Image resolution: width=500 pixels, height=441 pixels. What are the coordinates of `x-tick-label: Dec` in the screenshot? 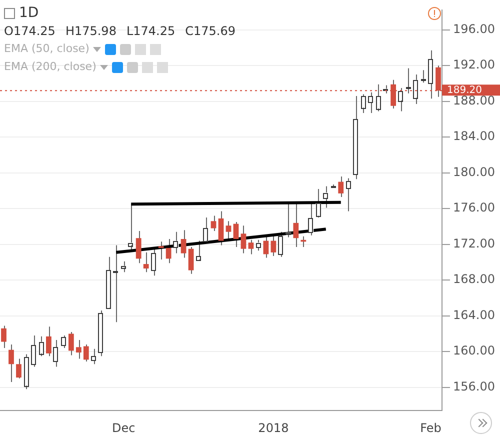 It's located at (124, 427).